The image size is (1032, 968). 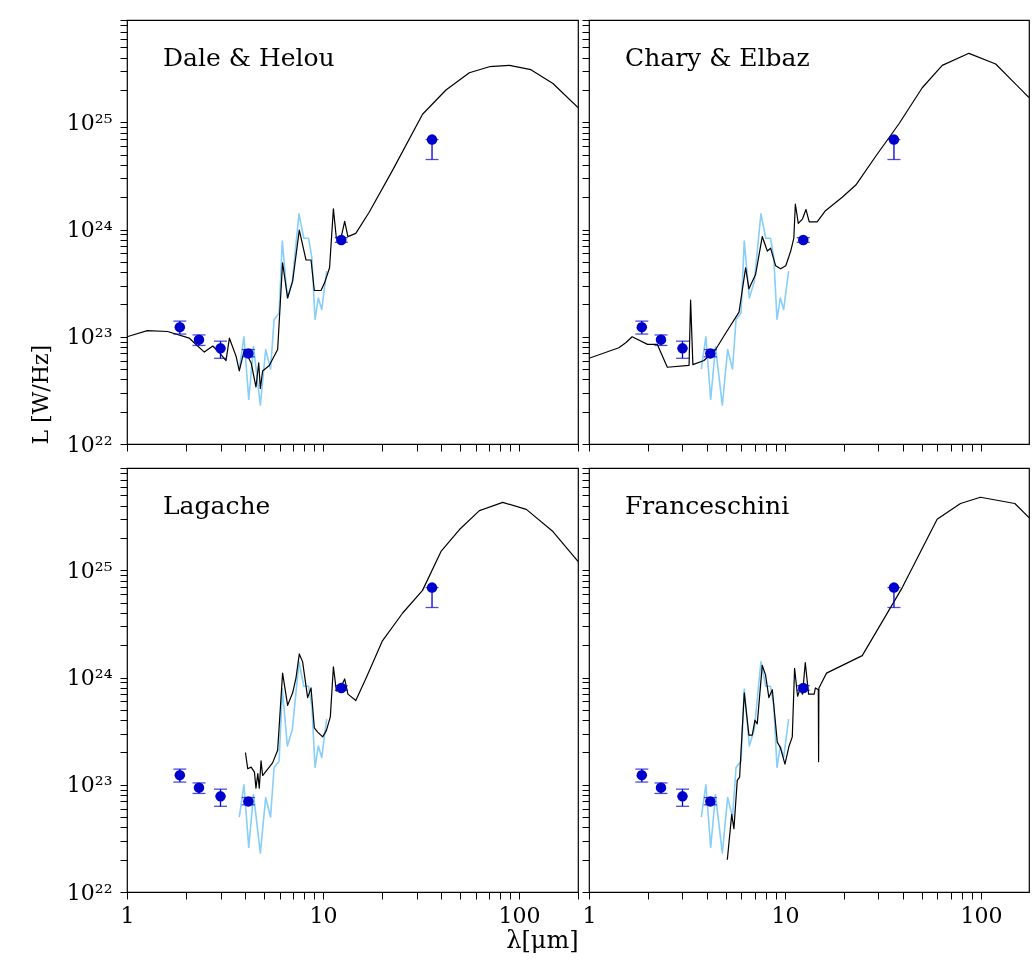 I want to click on text: Franceschini, so click(x=707, y=505).